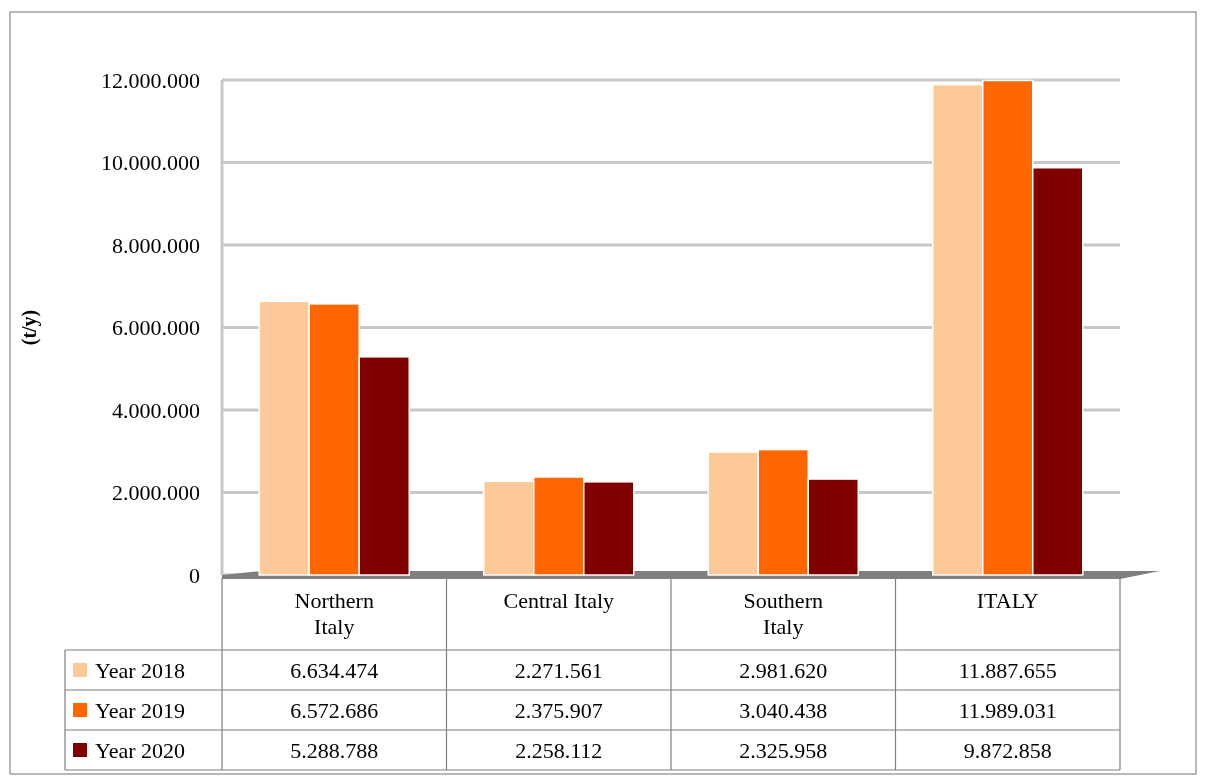 The width and height of the screenshot is (1206, 778). Describe the element at coordinates (194, 575) in the screenshot. I see `y-tick-label: 0` at that location.